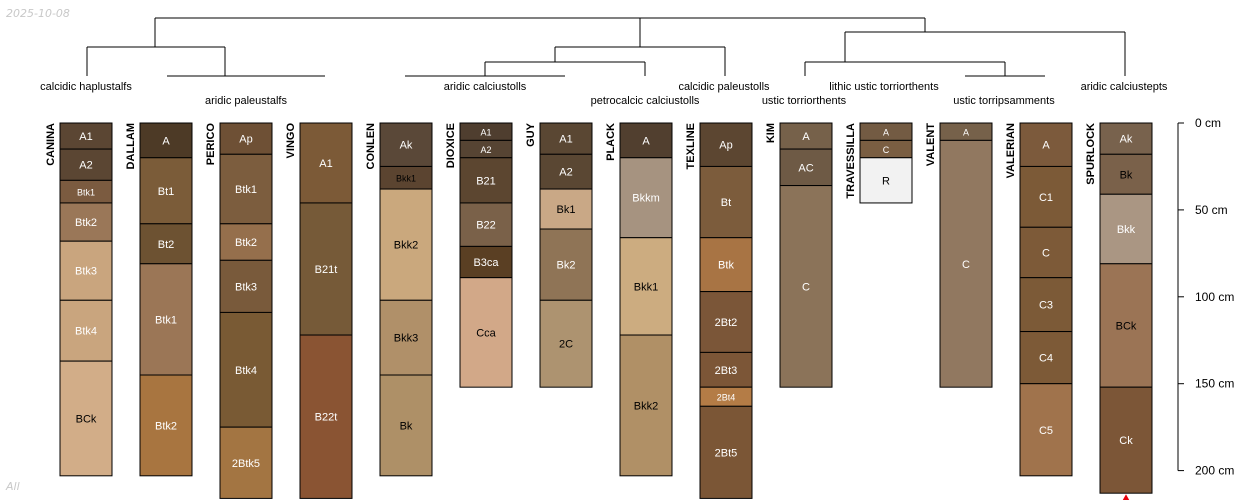 This screenshot has width=1250, height=500. Describe the element at coordinates (1211, 210) in the screenshot. I see `depth-tick-label: 50 cm` at that location.